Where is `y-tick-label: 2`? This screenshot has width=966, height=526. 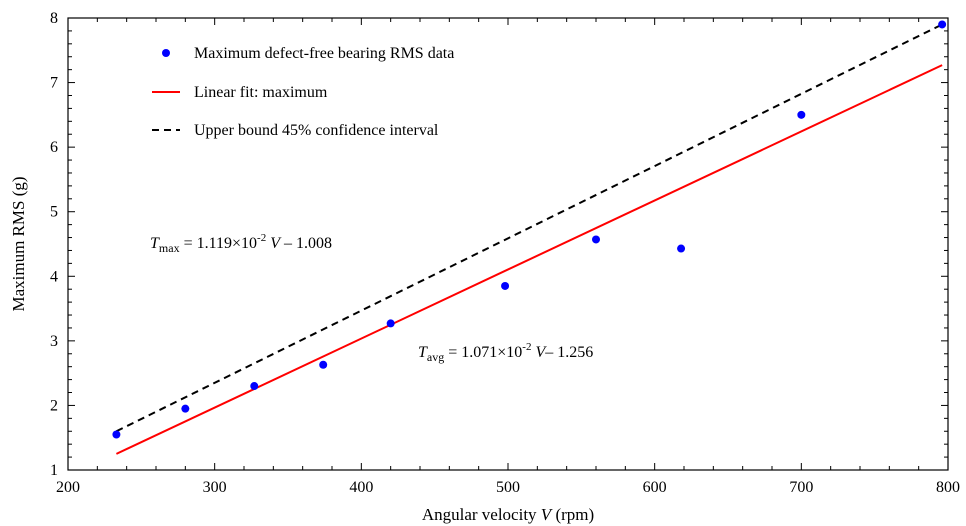
y-tick-label: 2 is located at coordinates (54, 405).